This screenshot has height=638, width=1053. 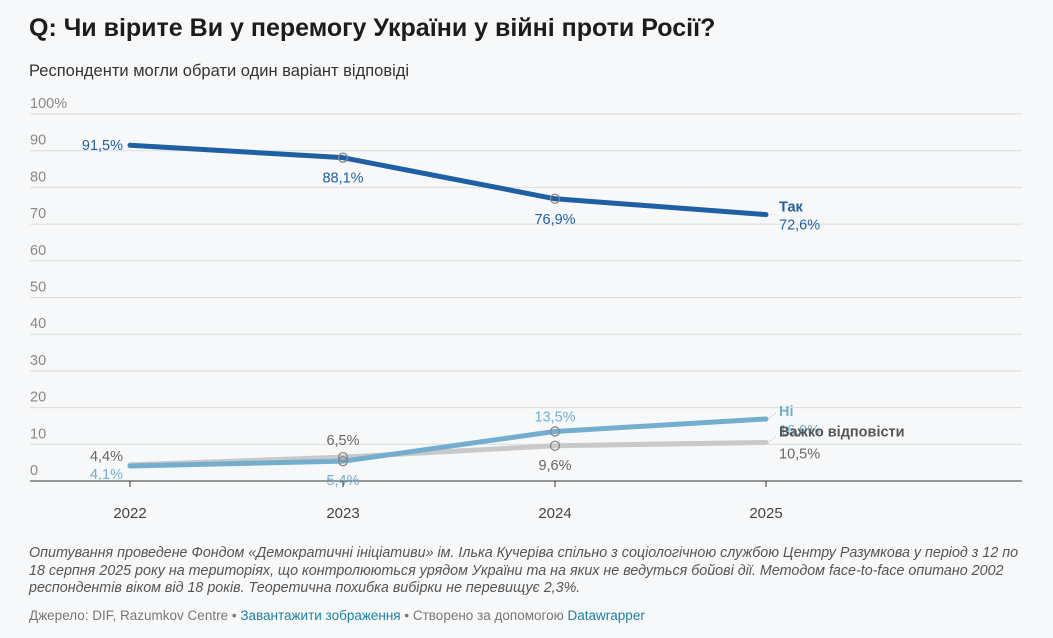 What do you see at coordinates (38, 361) in the screenshot?
I see `y-tick-label: 30` at bounding box center [38, 361].